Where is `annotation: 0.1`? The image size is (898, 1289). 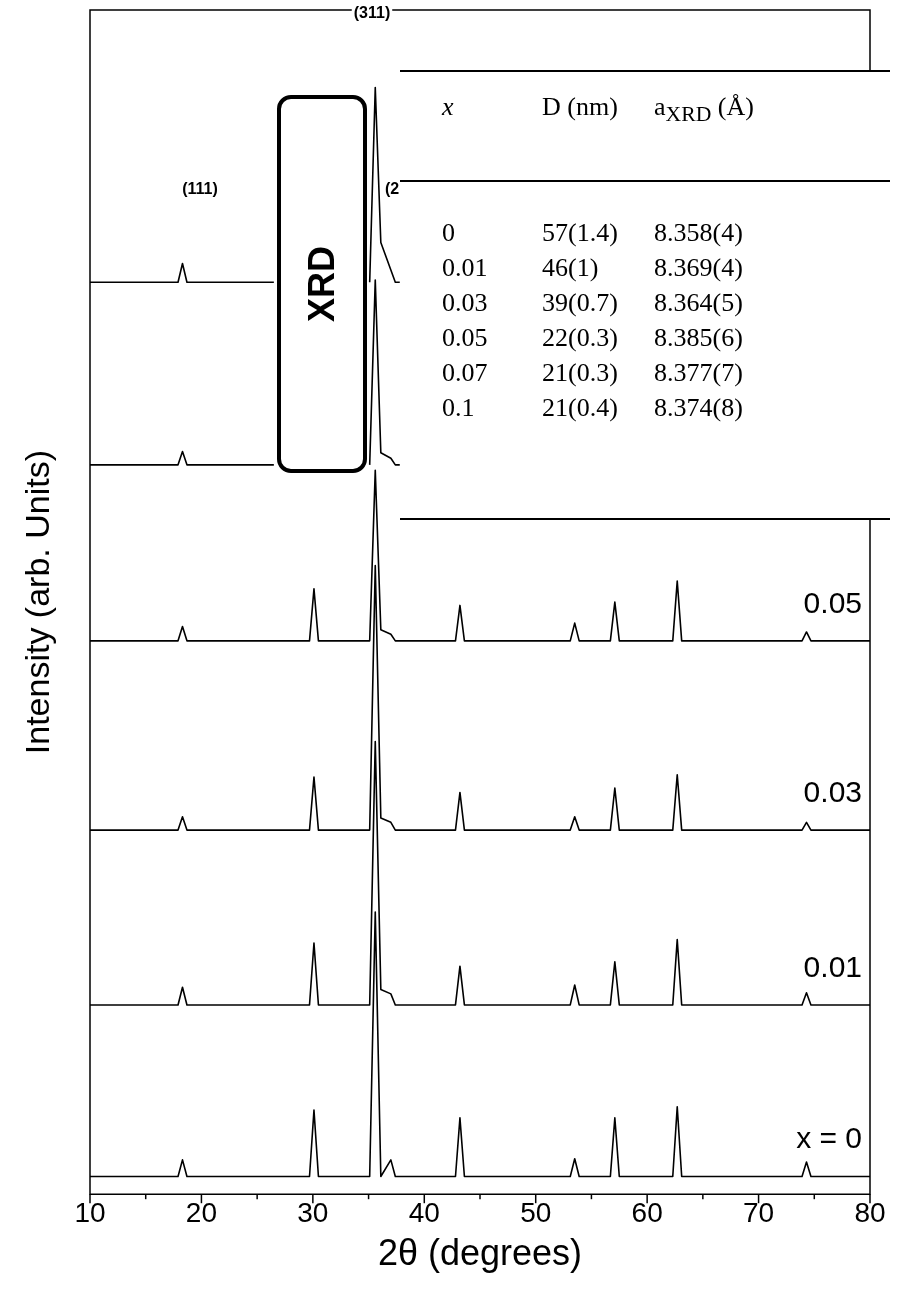 annotation: 0.1 is located at coordinates (458, 408).